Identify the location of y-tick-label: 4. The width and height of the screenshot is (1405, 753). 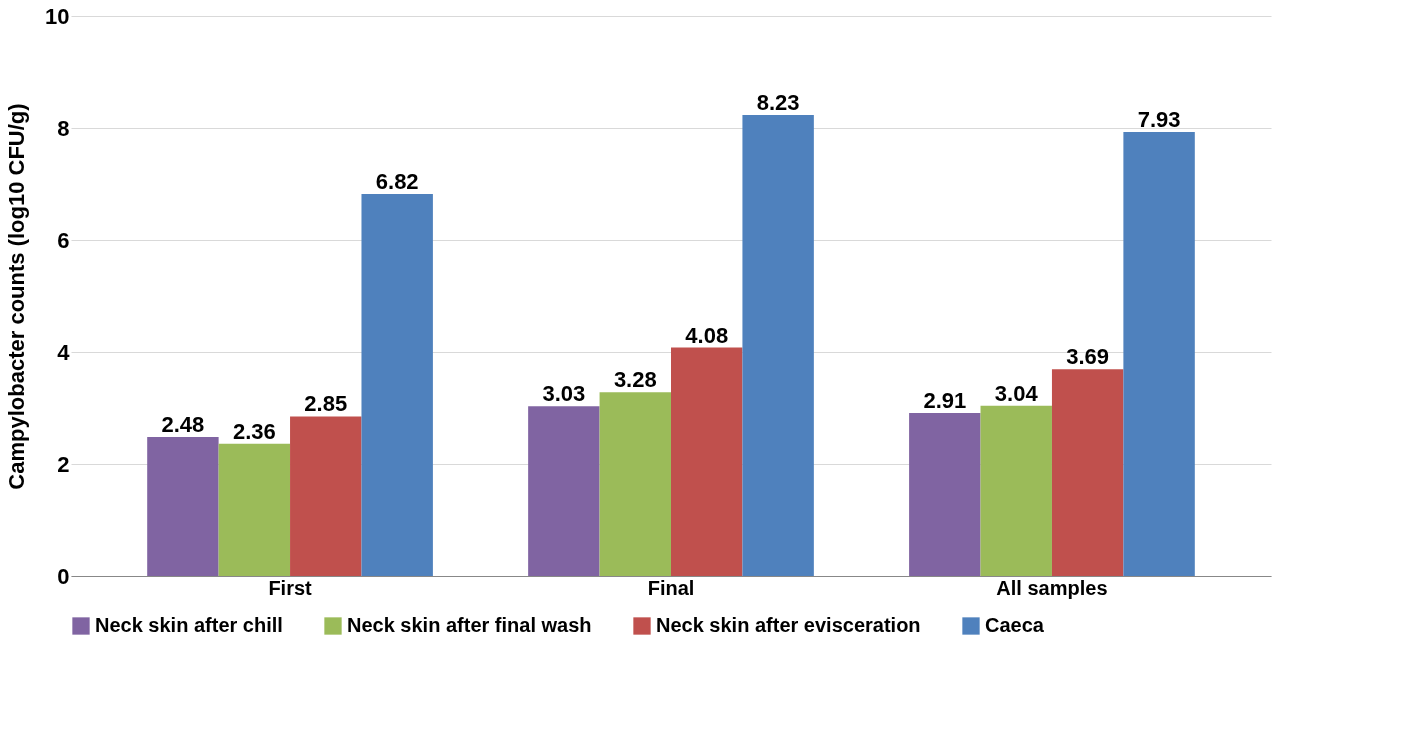
(64, 352).